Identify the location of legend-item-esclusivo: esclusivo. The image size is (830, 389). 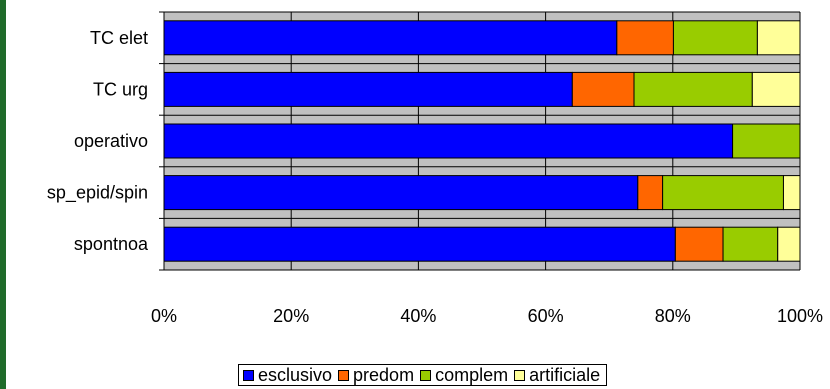
(287, 375).